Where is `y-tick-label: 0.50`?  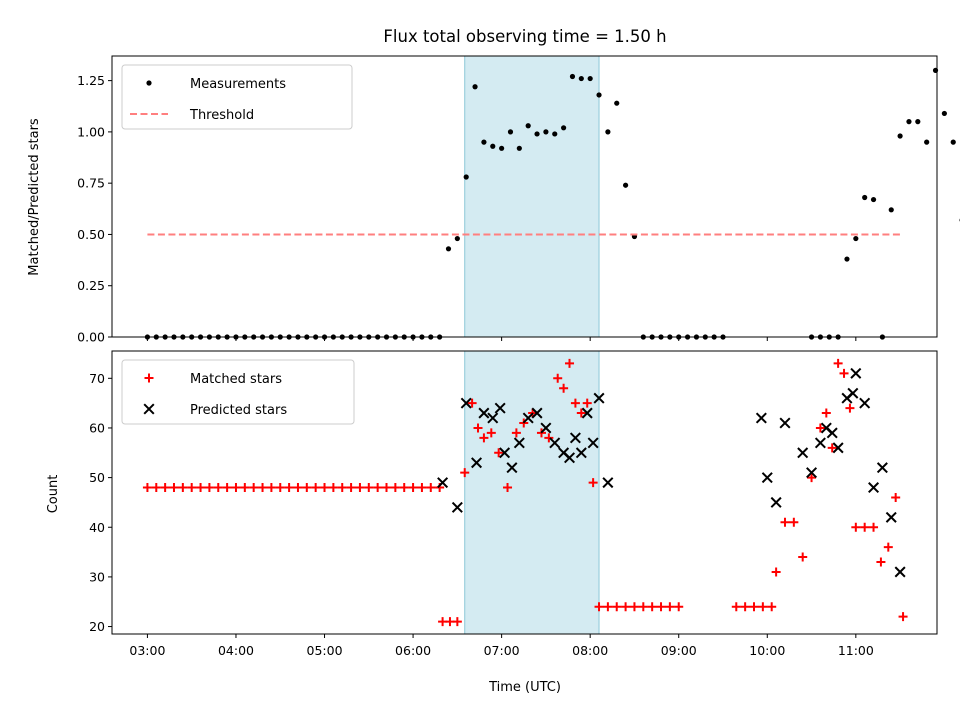 y-tick-label: 0.50 is located at coordinates (91, 234).